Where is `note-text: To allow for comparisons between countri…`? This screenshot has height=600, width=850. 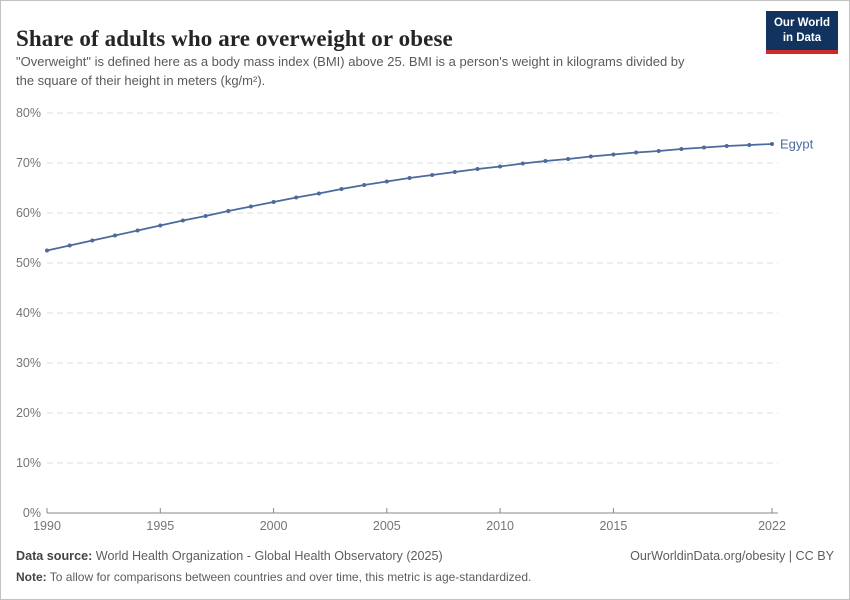 note-text: To allow for comparisons between countri… is located at coordinates (289, 577).